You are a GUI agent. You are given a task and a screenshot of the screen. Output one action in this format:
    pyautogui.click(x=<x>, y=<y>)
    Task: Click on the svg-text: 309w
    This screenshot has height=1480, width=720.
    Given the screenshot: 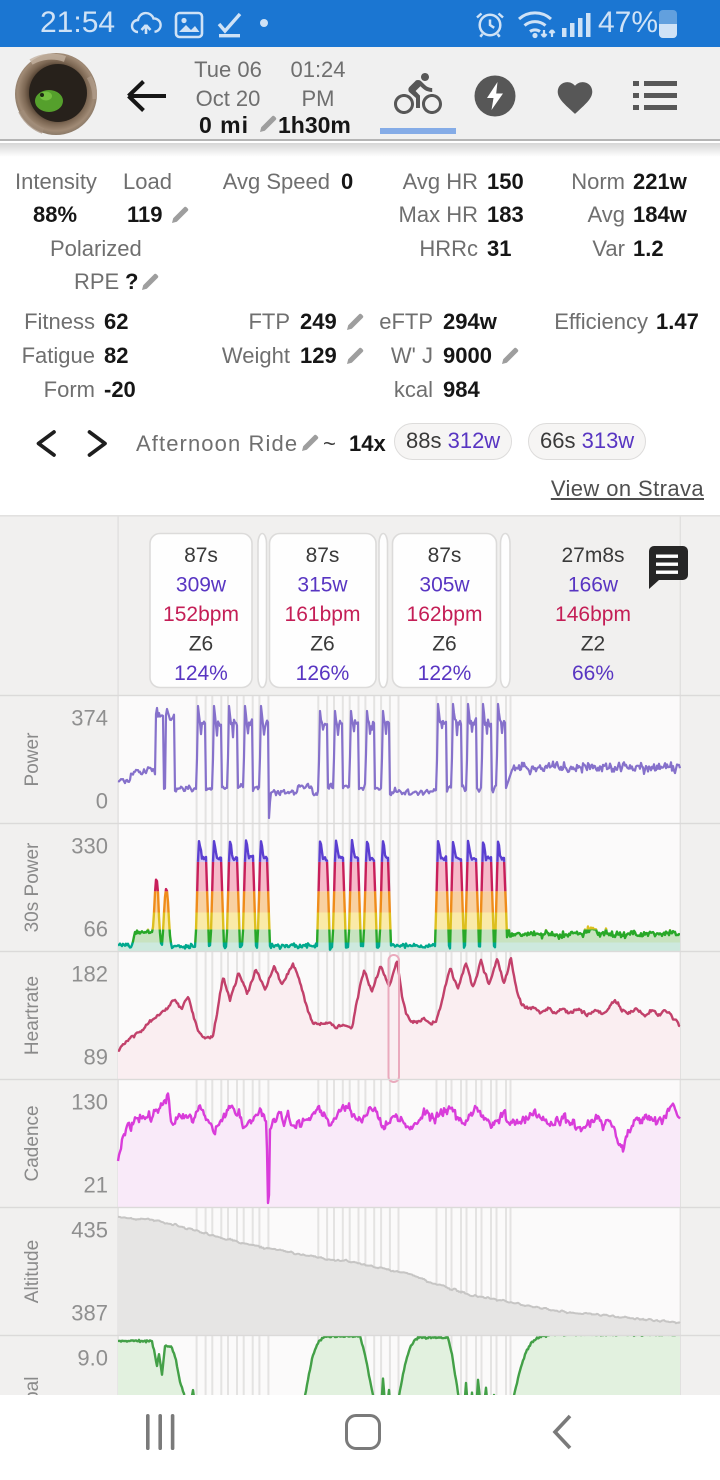 What is the action you would take?
    pyautogui.click(x=201, y=585)
    